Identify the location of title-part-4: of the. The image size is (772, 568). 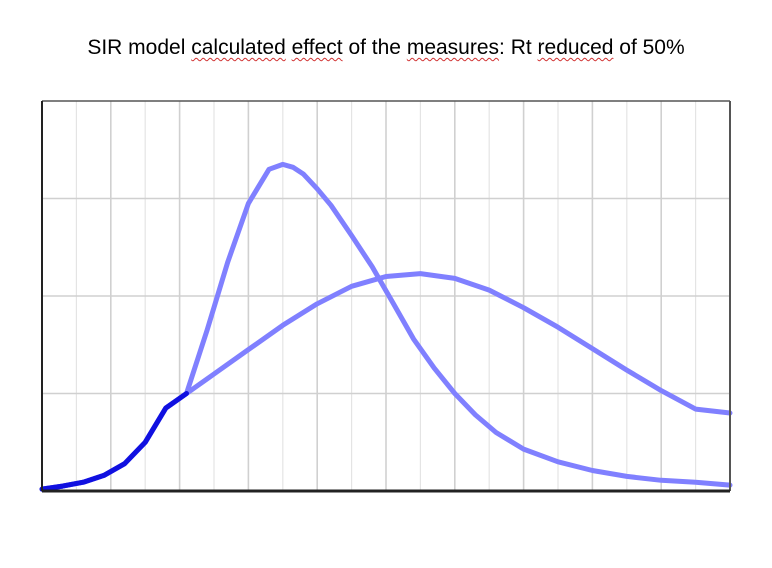
(374, 47).